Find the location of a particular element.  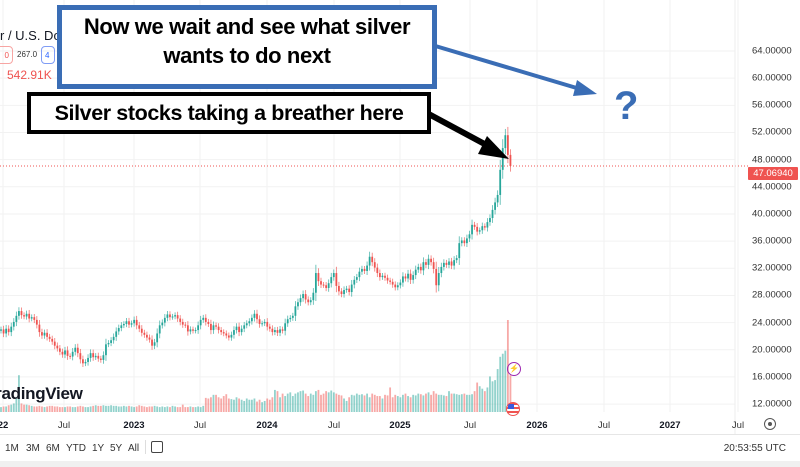

blue-arrow is located at coordinates (514, 69).